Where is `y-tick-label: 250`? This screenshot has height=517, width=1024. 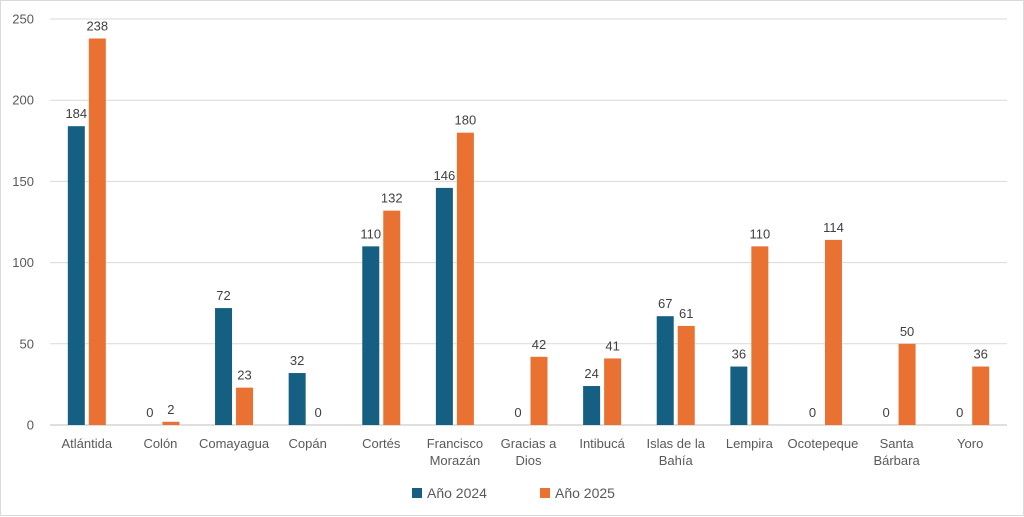
y-tick-label: 250 is located at coordinates (23, 19).